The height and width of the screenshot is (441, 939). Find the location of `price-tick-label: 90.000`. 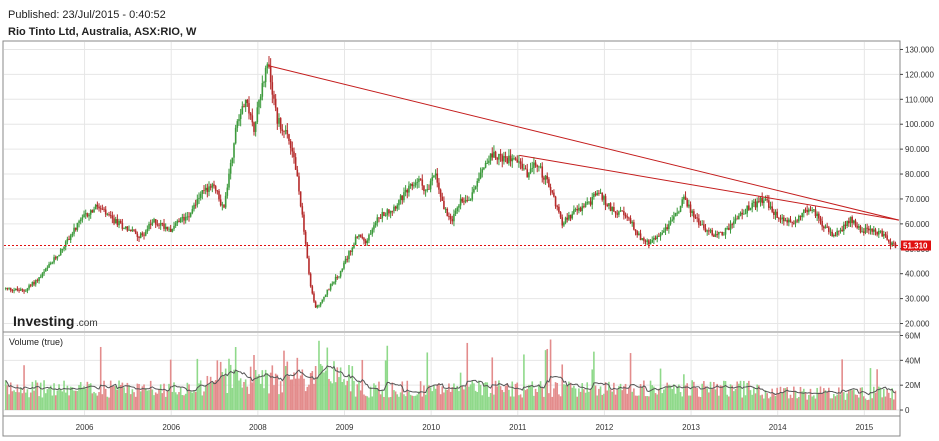

price-tick-label: 90.000 is located at coordinates (917, 149).